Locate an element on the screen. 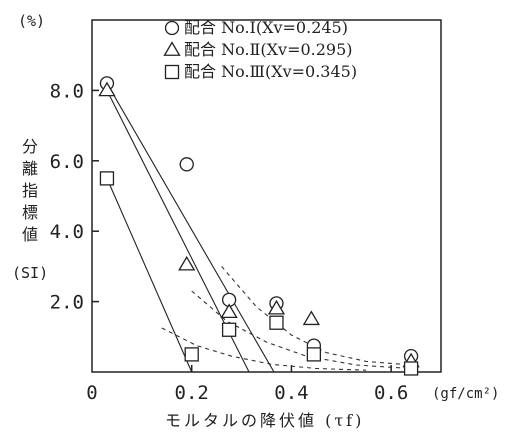 The height and width of the screenshot is (436, 521). x-tick-label: 0.4 is located at coordinates (291, 393).